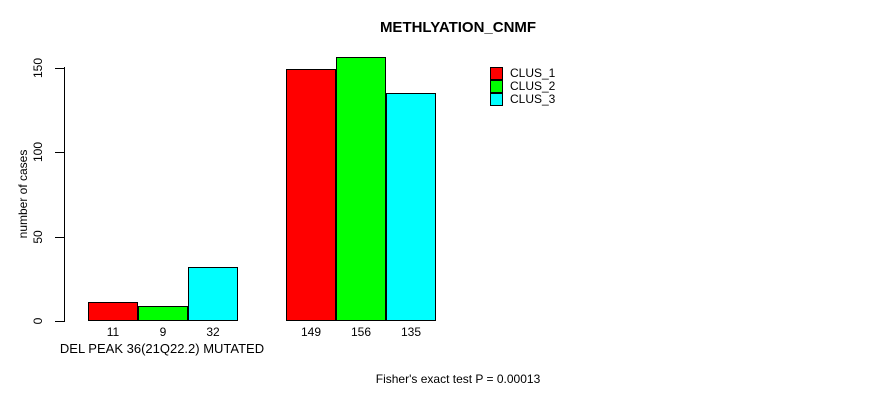  What do you see at coordinates (163, 313) in the screenshot?
I see `bar-clus_2-group1` at bounding box center [163, 313].